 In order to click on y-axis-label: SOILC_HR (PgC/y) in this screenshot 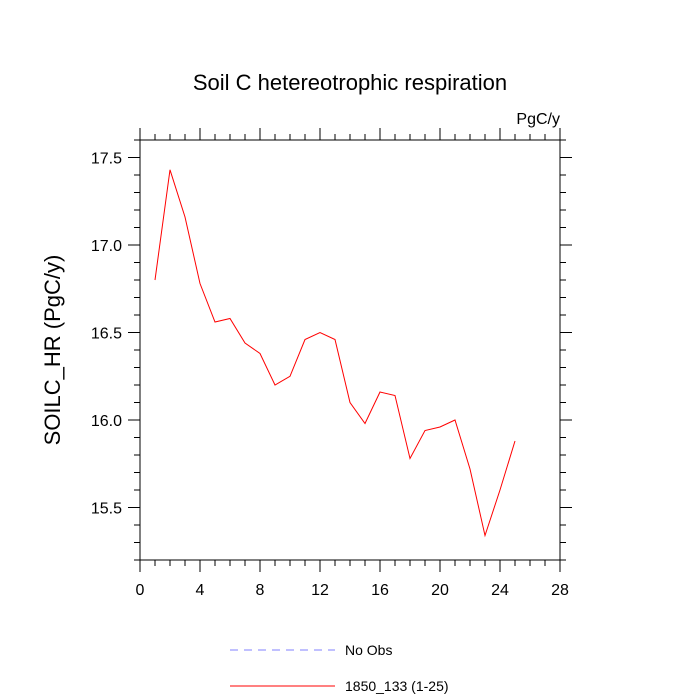, I will do `click(52, 350)`.